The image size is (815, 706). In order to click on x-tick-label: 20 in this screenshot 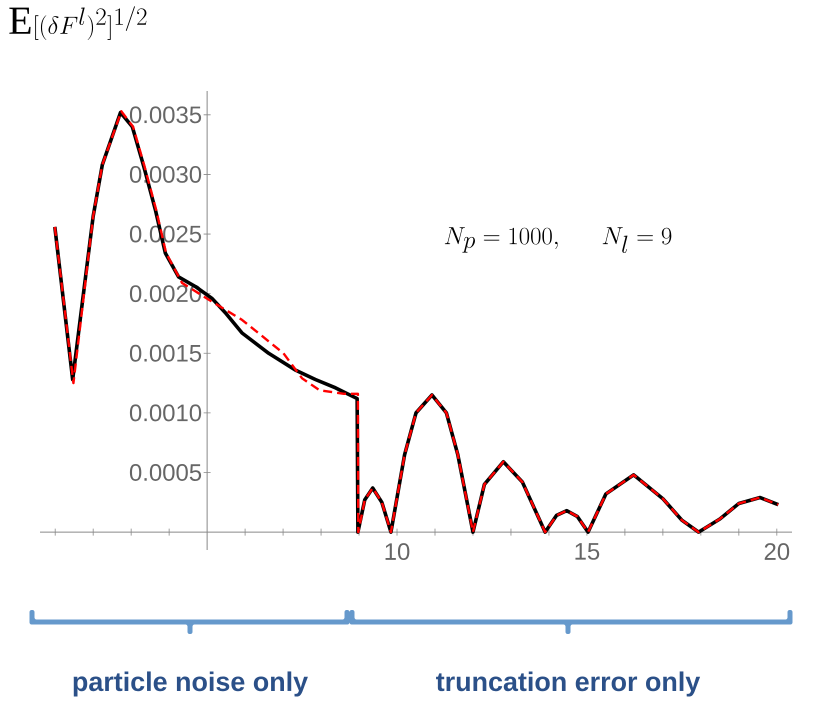, I will do `click(777, 551)`.